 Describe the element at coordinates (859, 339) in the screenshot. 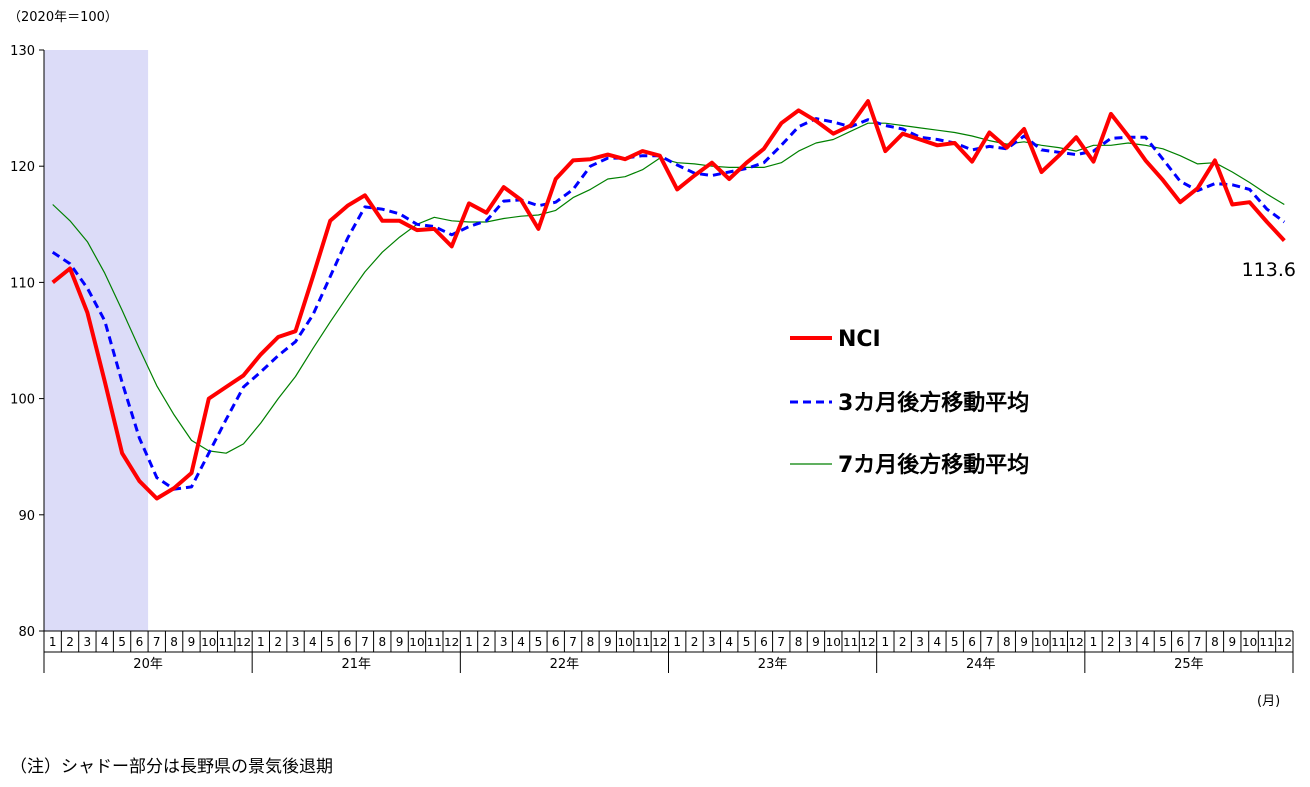

I see `legend-label-nci: NCI` at that location.